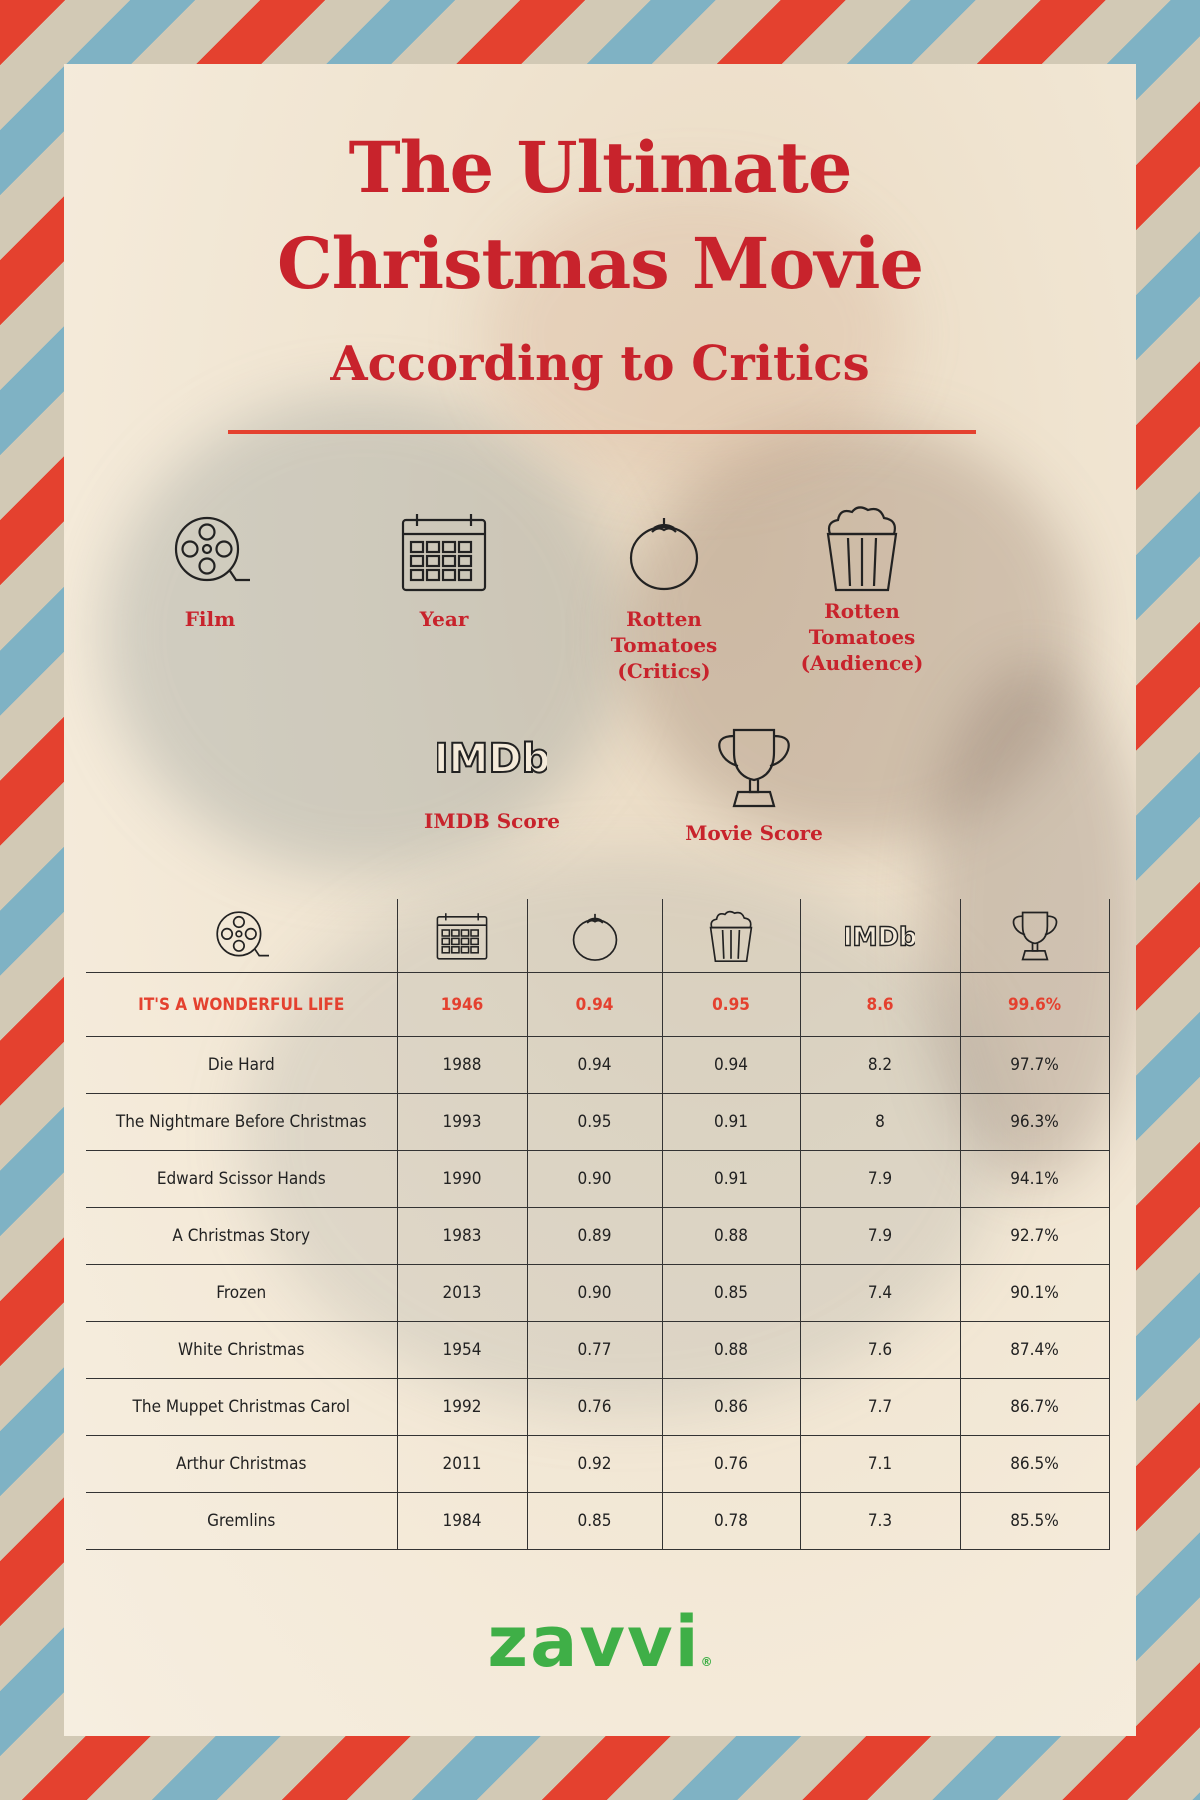  What do you see at coordinates (1034, 1521) in the screenshot?
I see `cell-movie-score: 85.5%` at bounding box center [1034, 1521].